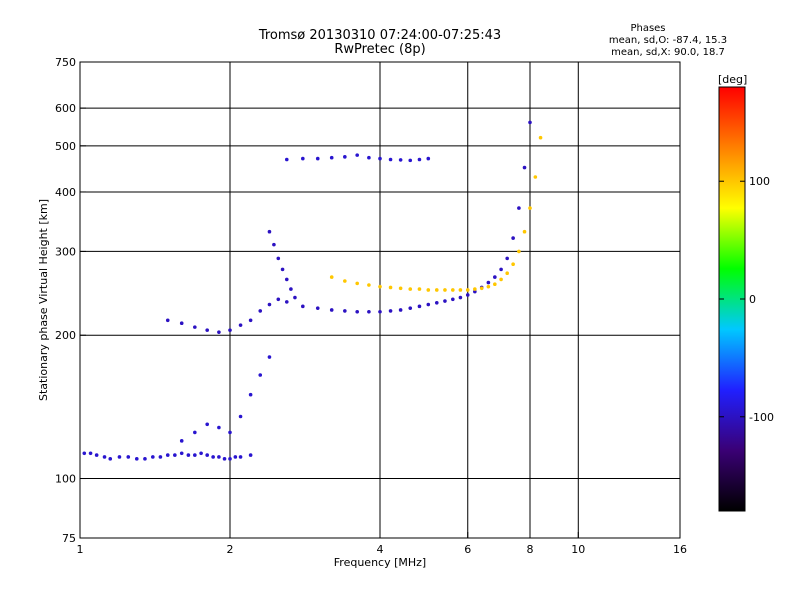 The width and height of the screenshot is (800, 600). Describe the element at coordinates (380, 562) in the screenshot. I see `x-axis-label: Frequency [MHz]` at that location.